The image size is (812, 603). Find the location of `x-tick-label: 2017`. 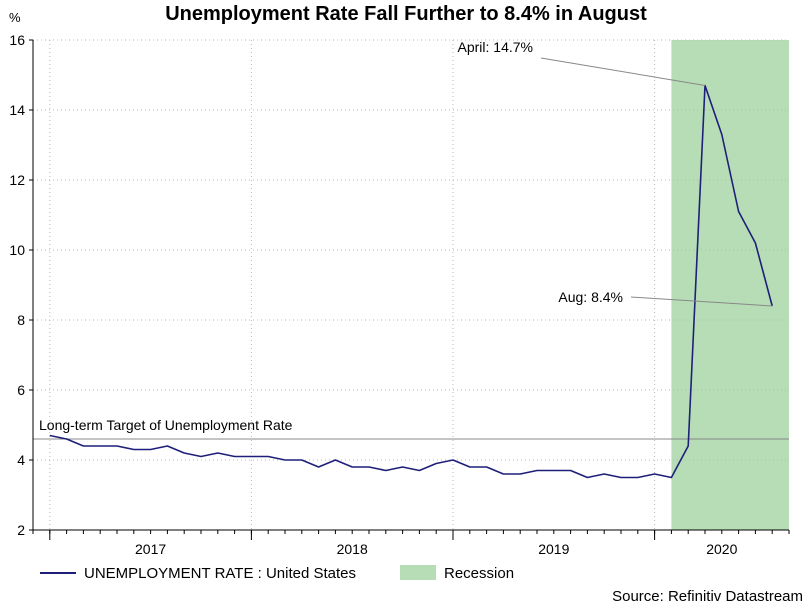

x-tick-label: 2017 is located at coordinates (150, 549).